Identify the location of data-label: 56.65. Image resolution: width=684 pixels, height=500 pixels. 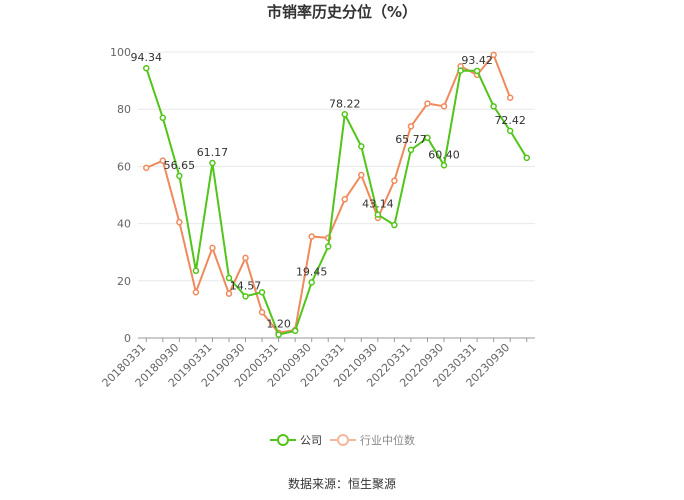
(180, 165).